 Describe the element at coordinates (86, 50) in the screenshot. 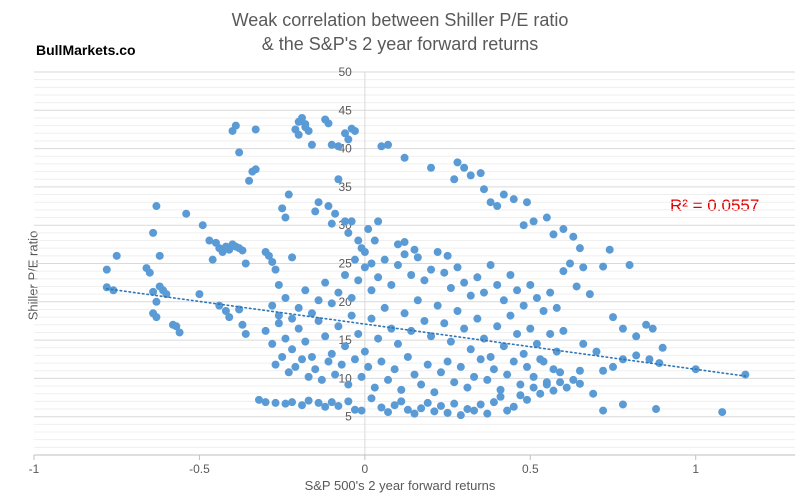

I see `brand-watermark: BullMarkets.co` at that location.